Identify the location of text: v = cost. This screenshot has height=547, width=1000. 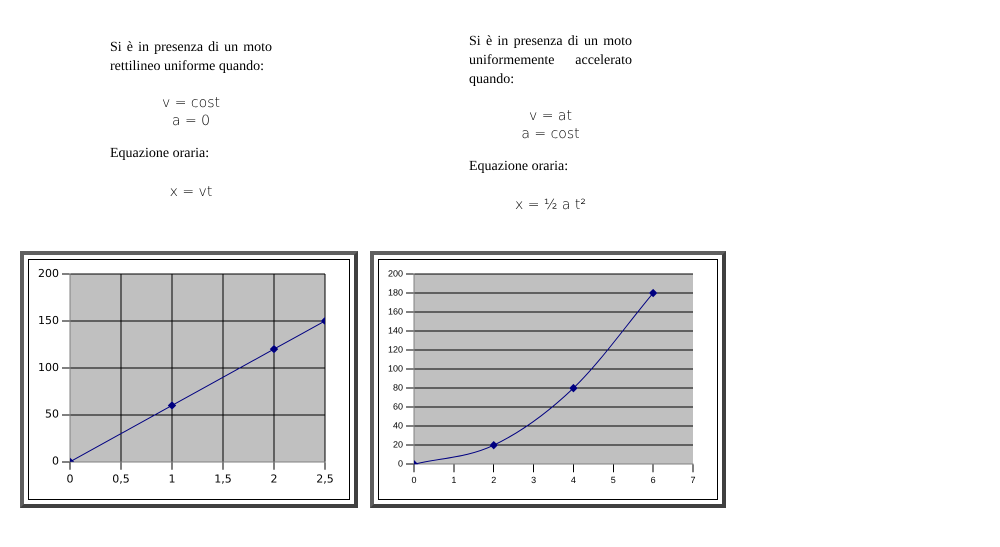
(191, 103).